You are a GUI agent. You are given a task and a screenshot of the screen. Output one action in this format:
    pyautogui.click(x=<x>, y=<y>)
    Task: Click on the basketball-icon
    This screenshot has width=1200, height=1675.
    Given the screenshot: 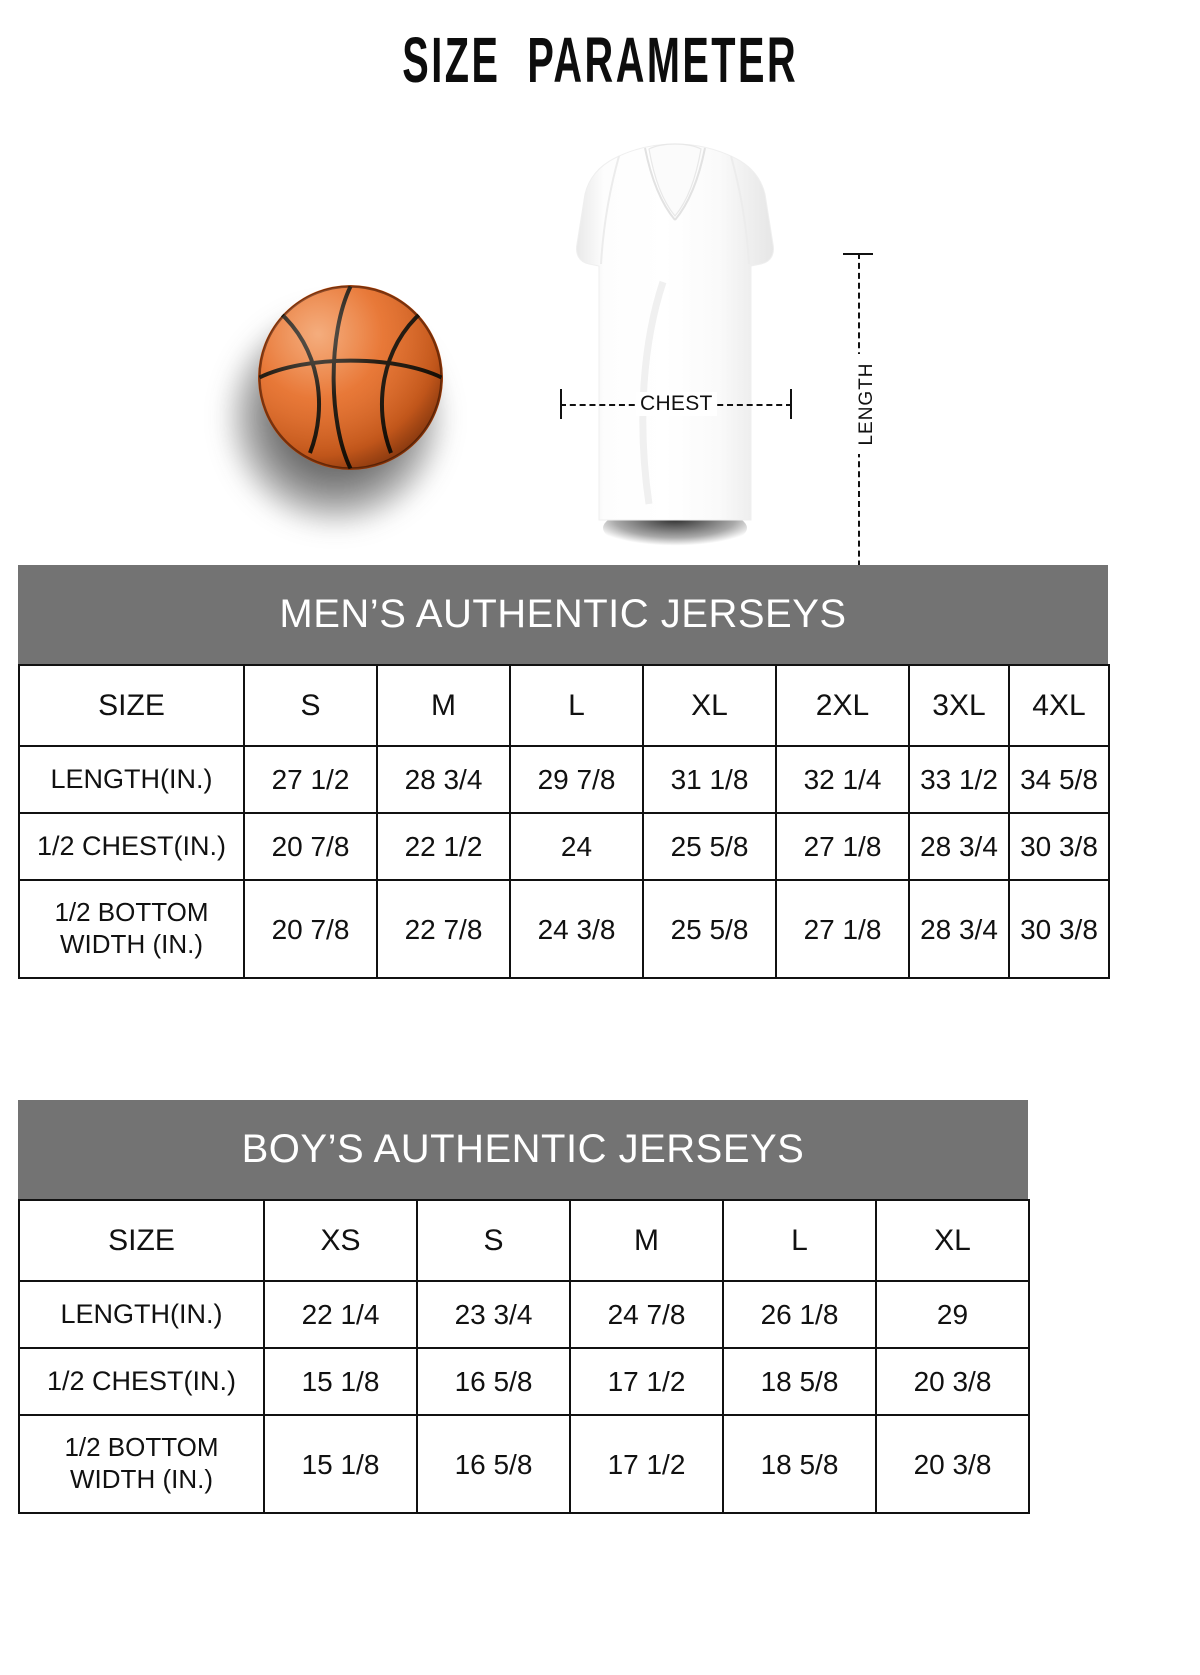 What is the action you would take?
    pyautogui.click(x=350, y=377)
    